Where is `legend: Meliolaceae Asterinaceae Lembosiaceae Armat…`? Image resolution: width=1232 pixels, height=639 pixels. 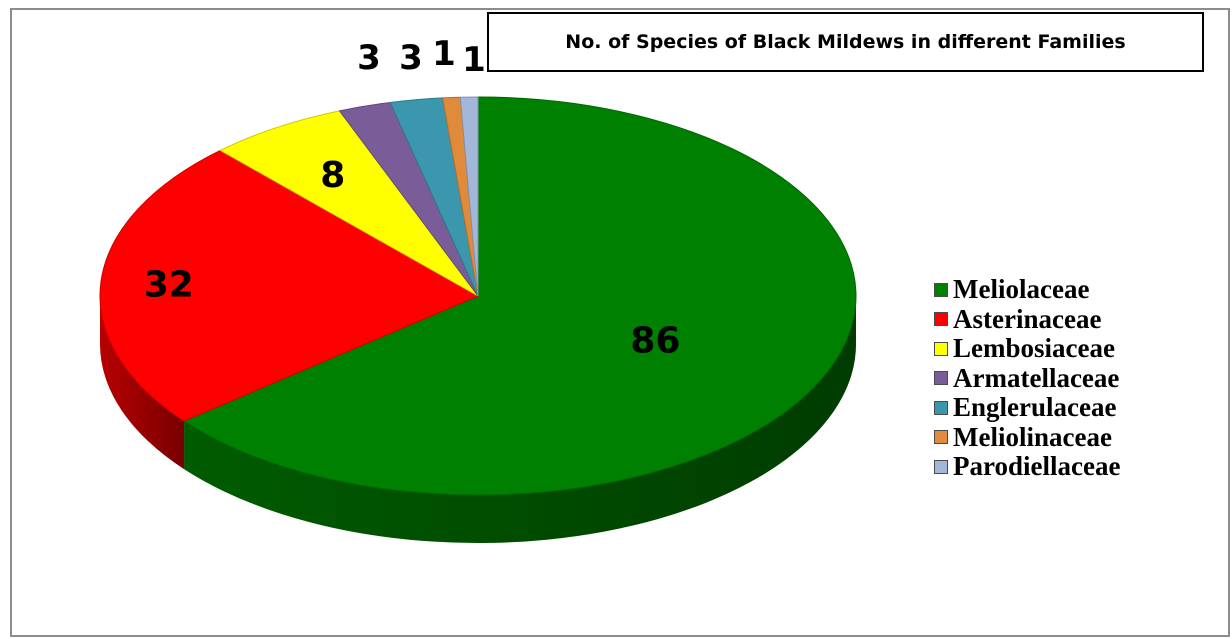
legend: Meliolaceae Asterinaceae Lembosiaceae Armat… is located at coordinates (1027, 378).